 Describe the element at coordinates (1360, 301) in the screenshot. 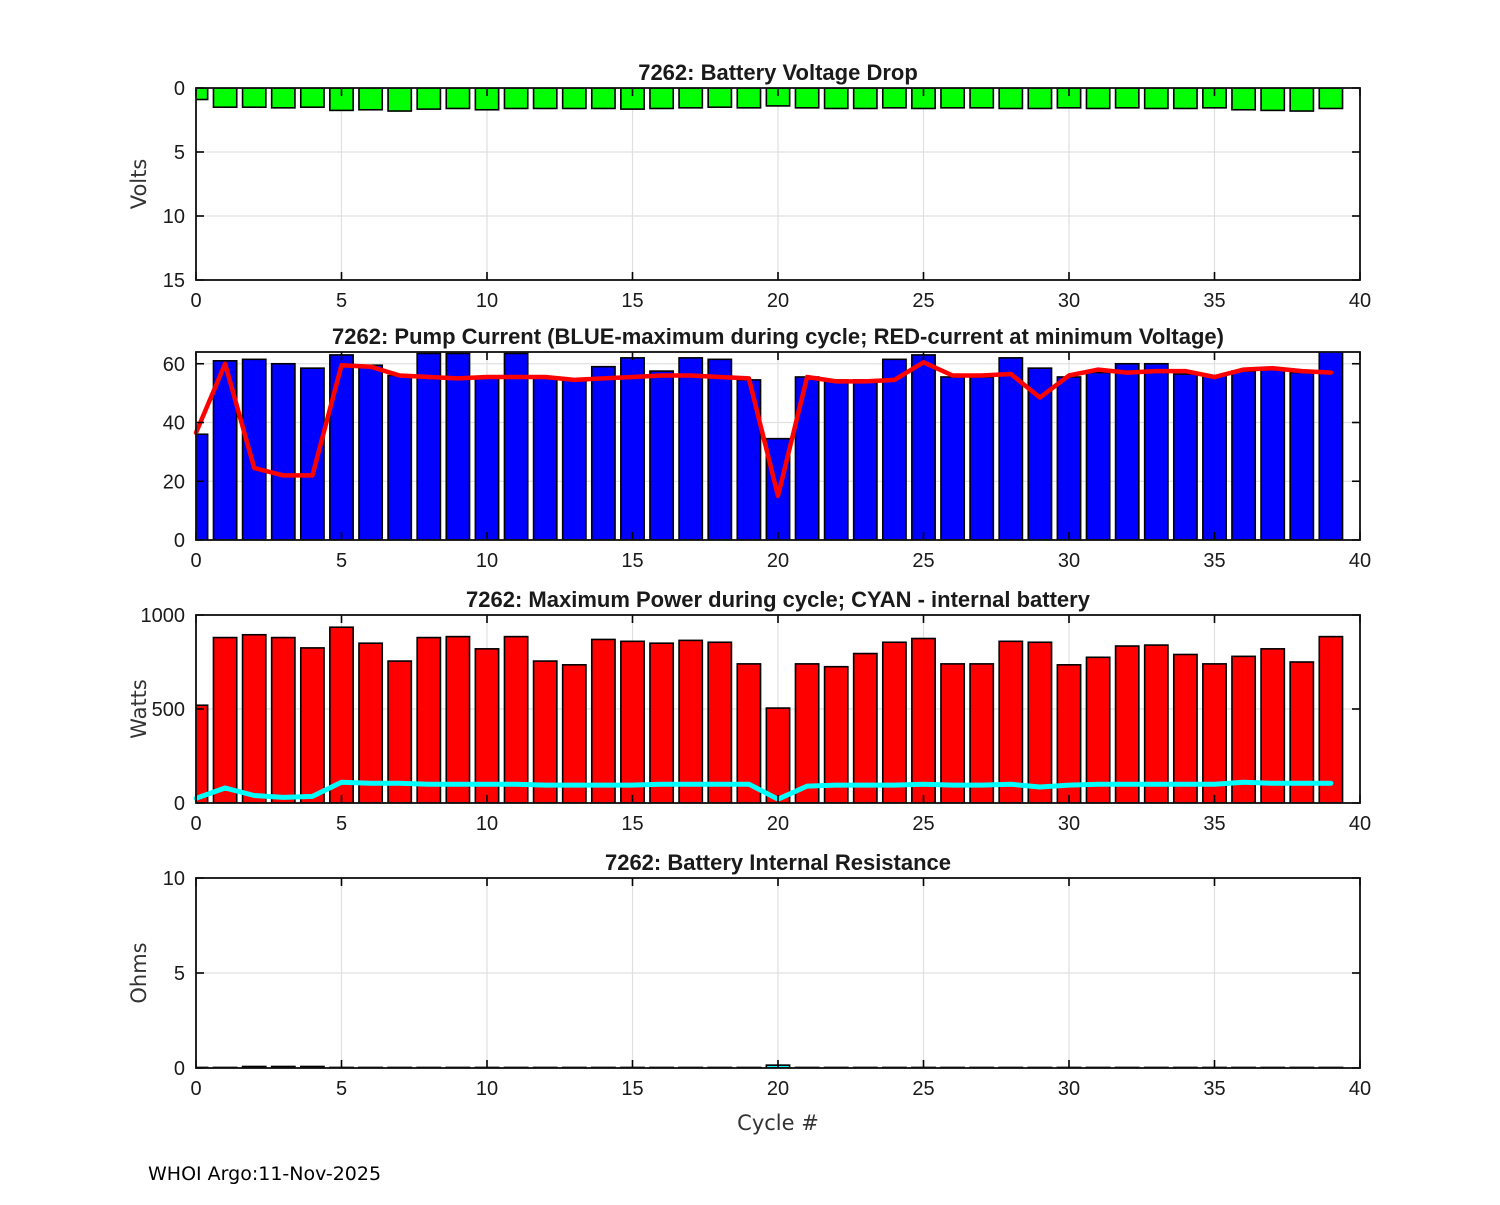

I see `x-tick-label: 40` at that location.